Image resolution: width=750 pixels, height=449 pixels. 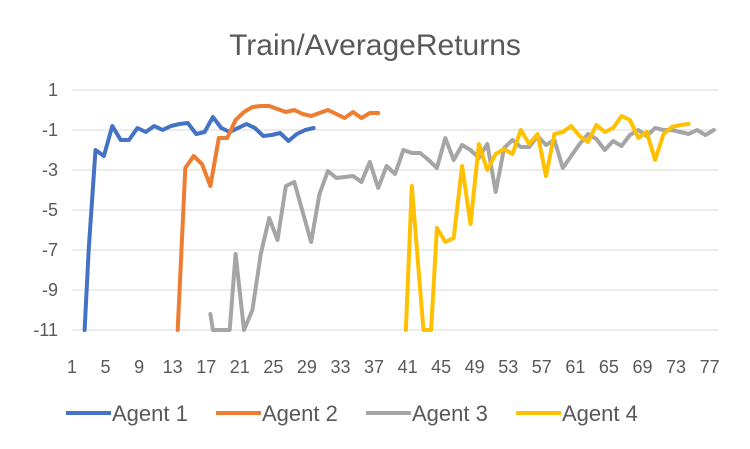 I want to click on x-tick-label: 21, so click(x=240, y=367).